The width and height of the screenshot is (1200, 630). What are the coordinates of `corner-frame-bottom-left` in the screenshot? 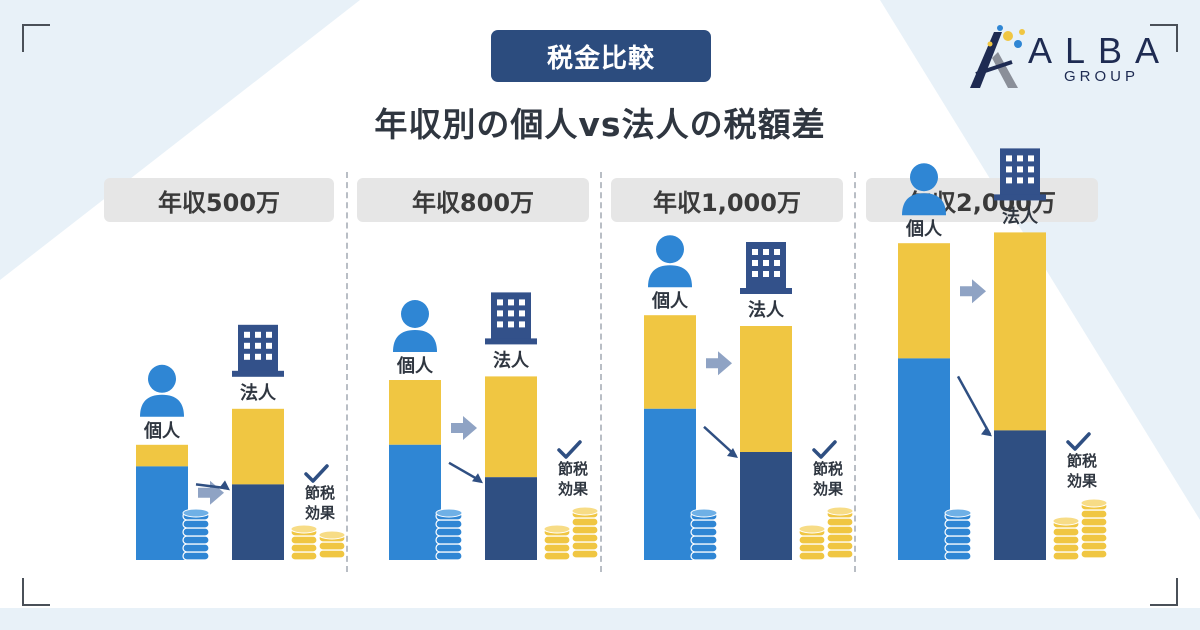 It's located at (36, 592).